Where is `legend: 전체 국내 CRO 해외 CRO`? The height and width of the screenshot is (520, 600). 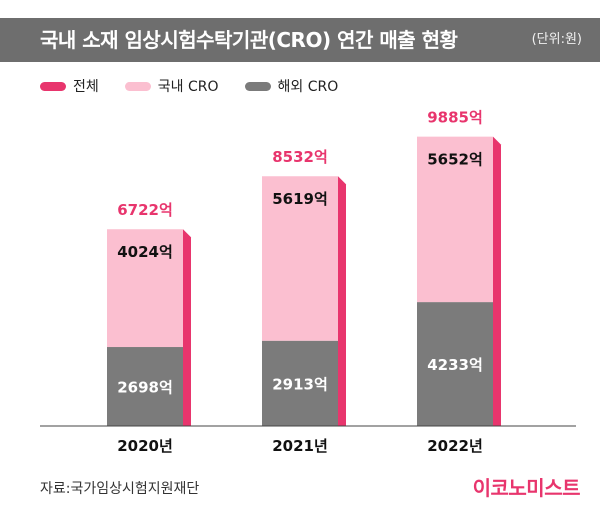 legend: 전체 국내 CRO 해외 CRO is located at coordinates (202, 86).